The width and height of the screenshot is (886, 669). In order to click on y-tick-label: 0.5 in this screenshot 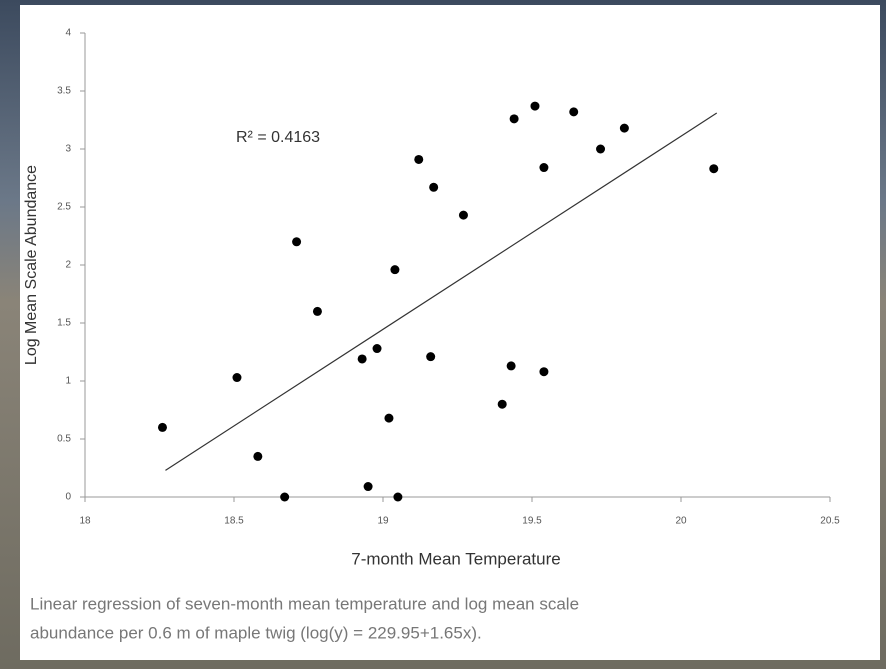, I will do `click(64, 439)`.